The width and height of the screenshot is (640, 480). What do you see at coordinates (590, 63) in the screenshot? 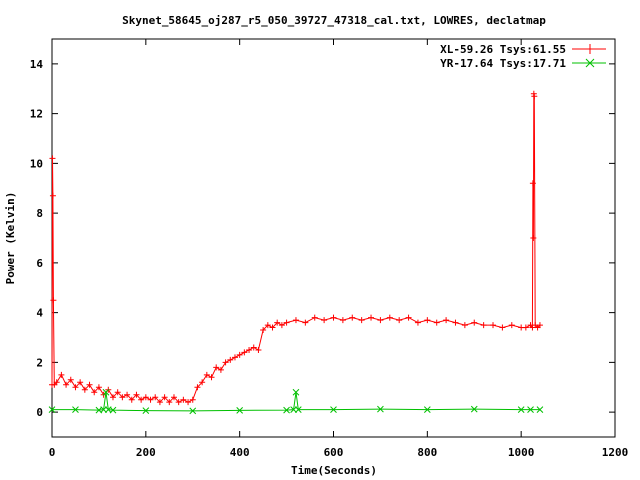
I see `legend-marker-yr` at bounding box center [590, 63].